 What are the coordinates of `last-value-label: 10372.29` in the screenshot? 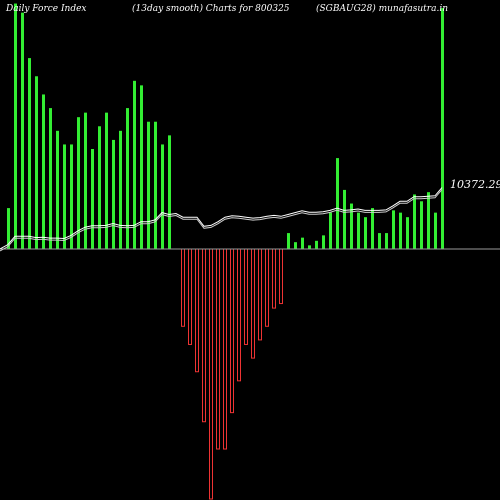 It's located at (475, 184).